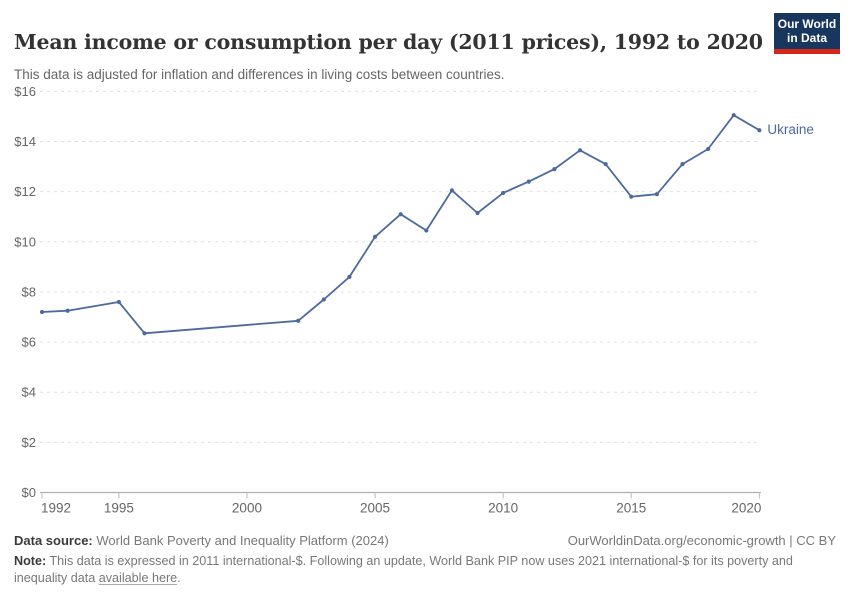 This screenshot has width=850, height=600. What do you see at coordinates (503, 193) in the screenshot?
I see `data-point-2010` at bounding box center [503, 193].